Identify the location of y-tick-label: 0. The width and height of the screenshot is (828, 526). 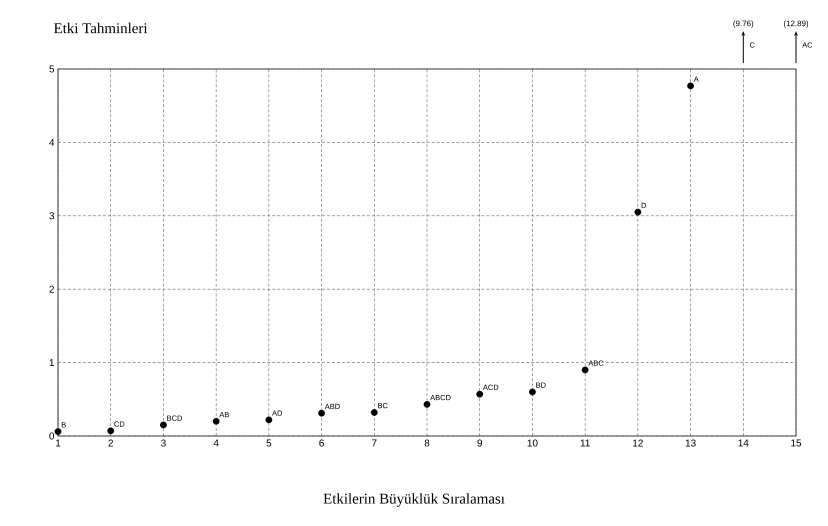
(51, 436).